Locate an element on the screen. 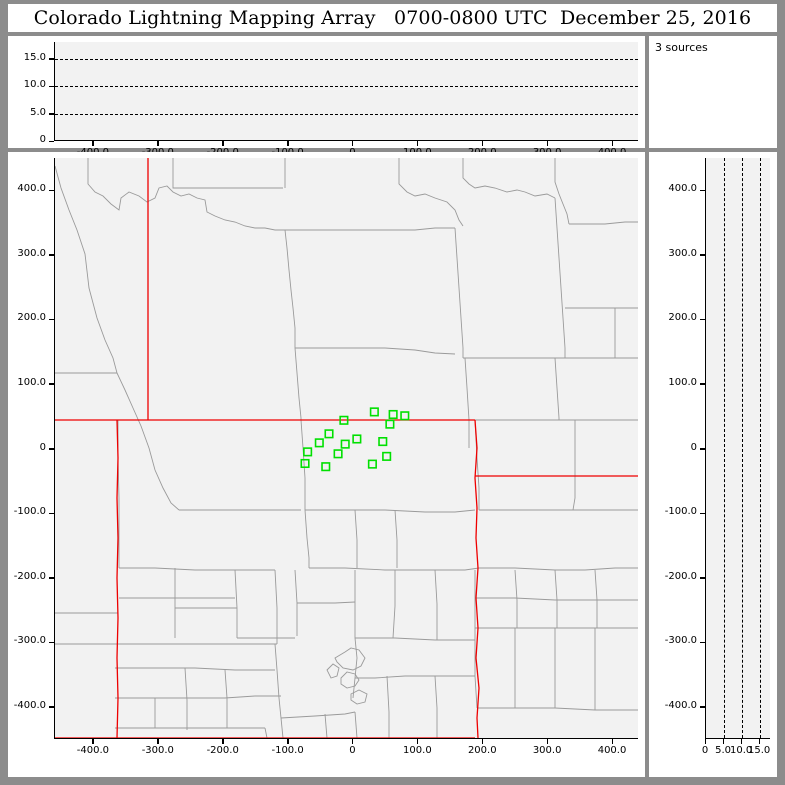 This screenshot has width=785, height=785. y-tick-label: 15.0 is located at coordinates (34, 57).